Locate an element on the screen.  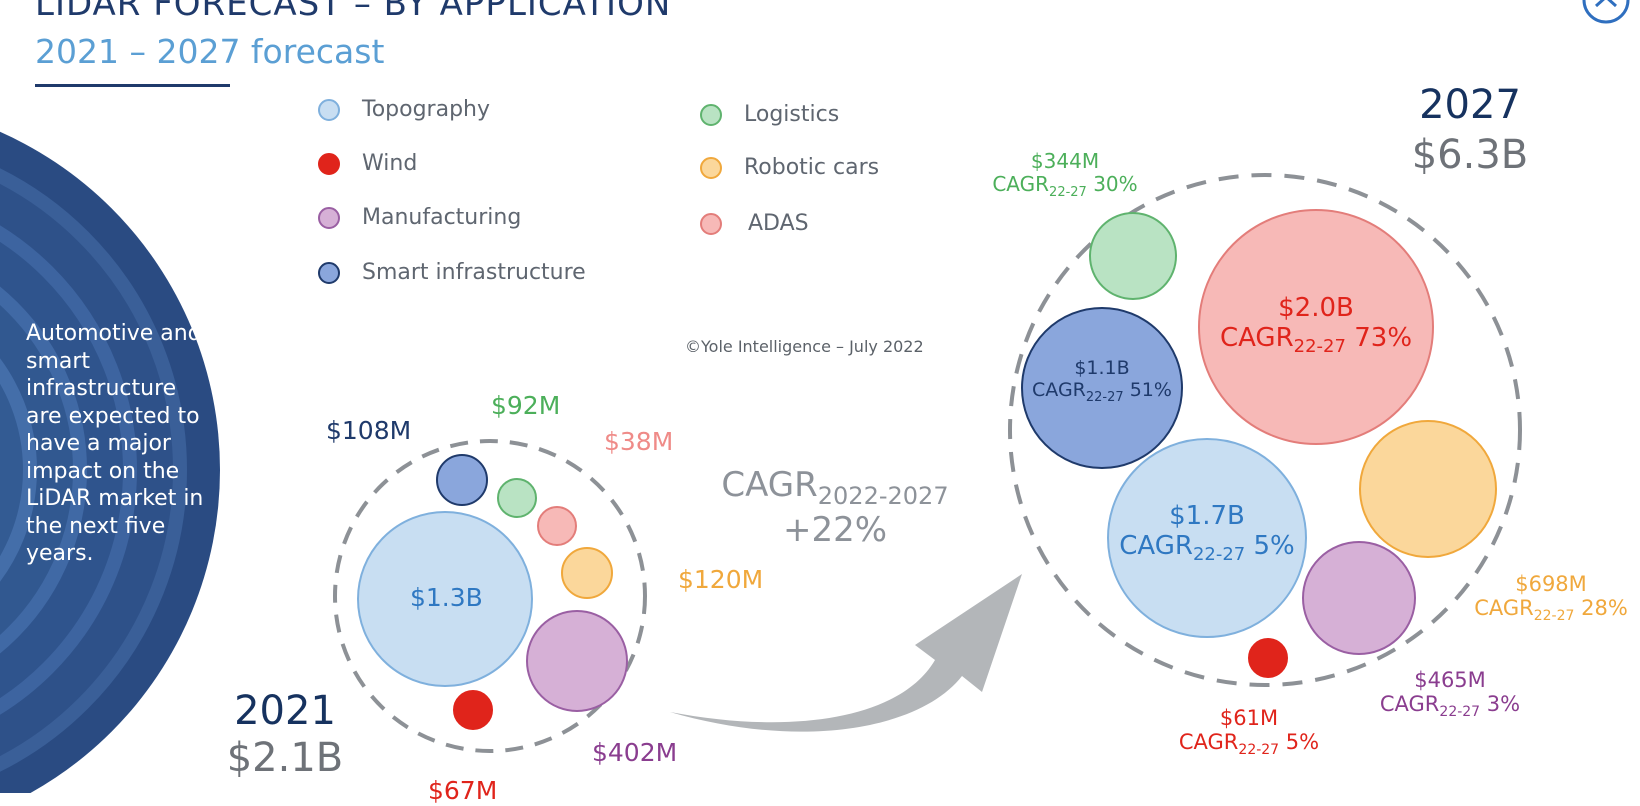
cagr-line: CAGR22-27 73% is located at coordinates (1316, 340).